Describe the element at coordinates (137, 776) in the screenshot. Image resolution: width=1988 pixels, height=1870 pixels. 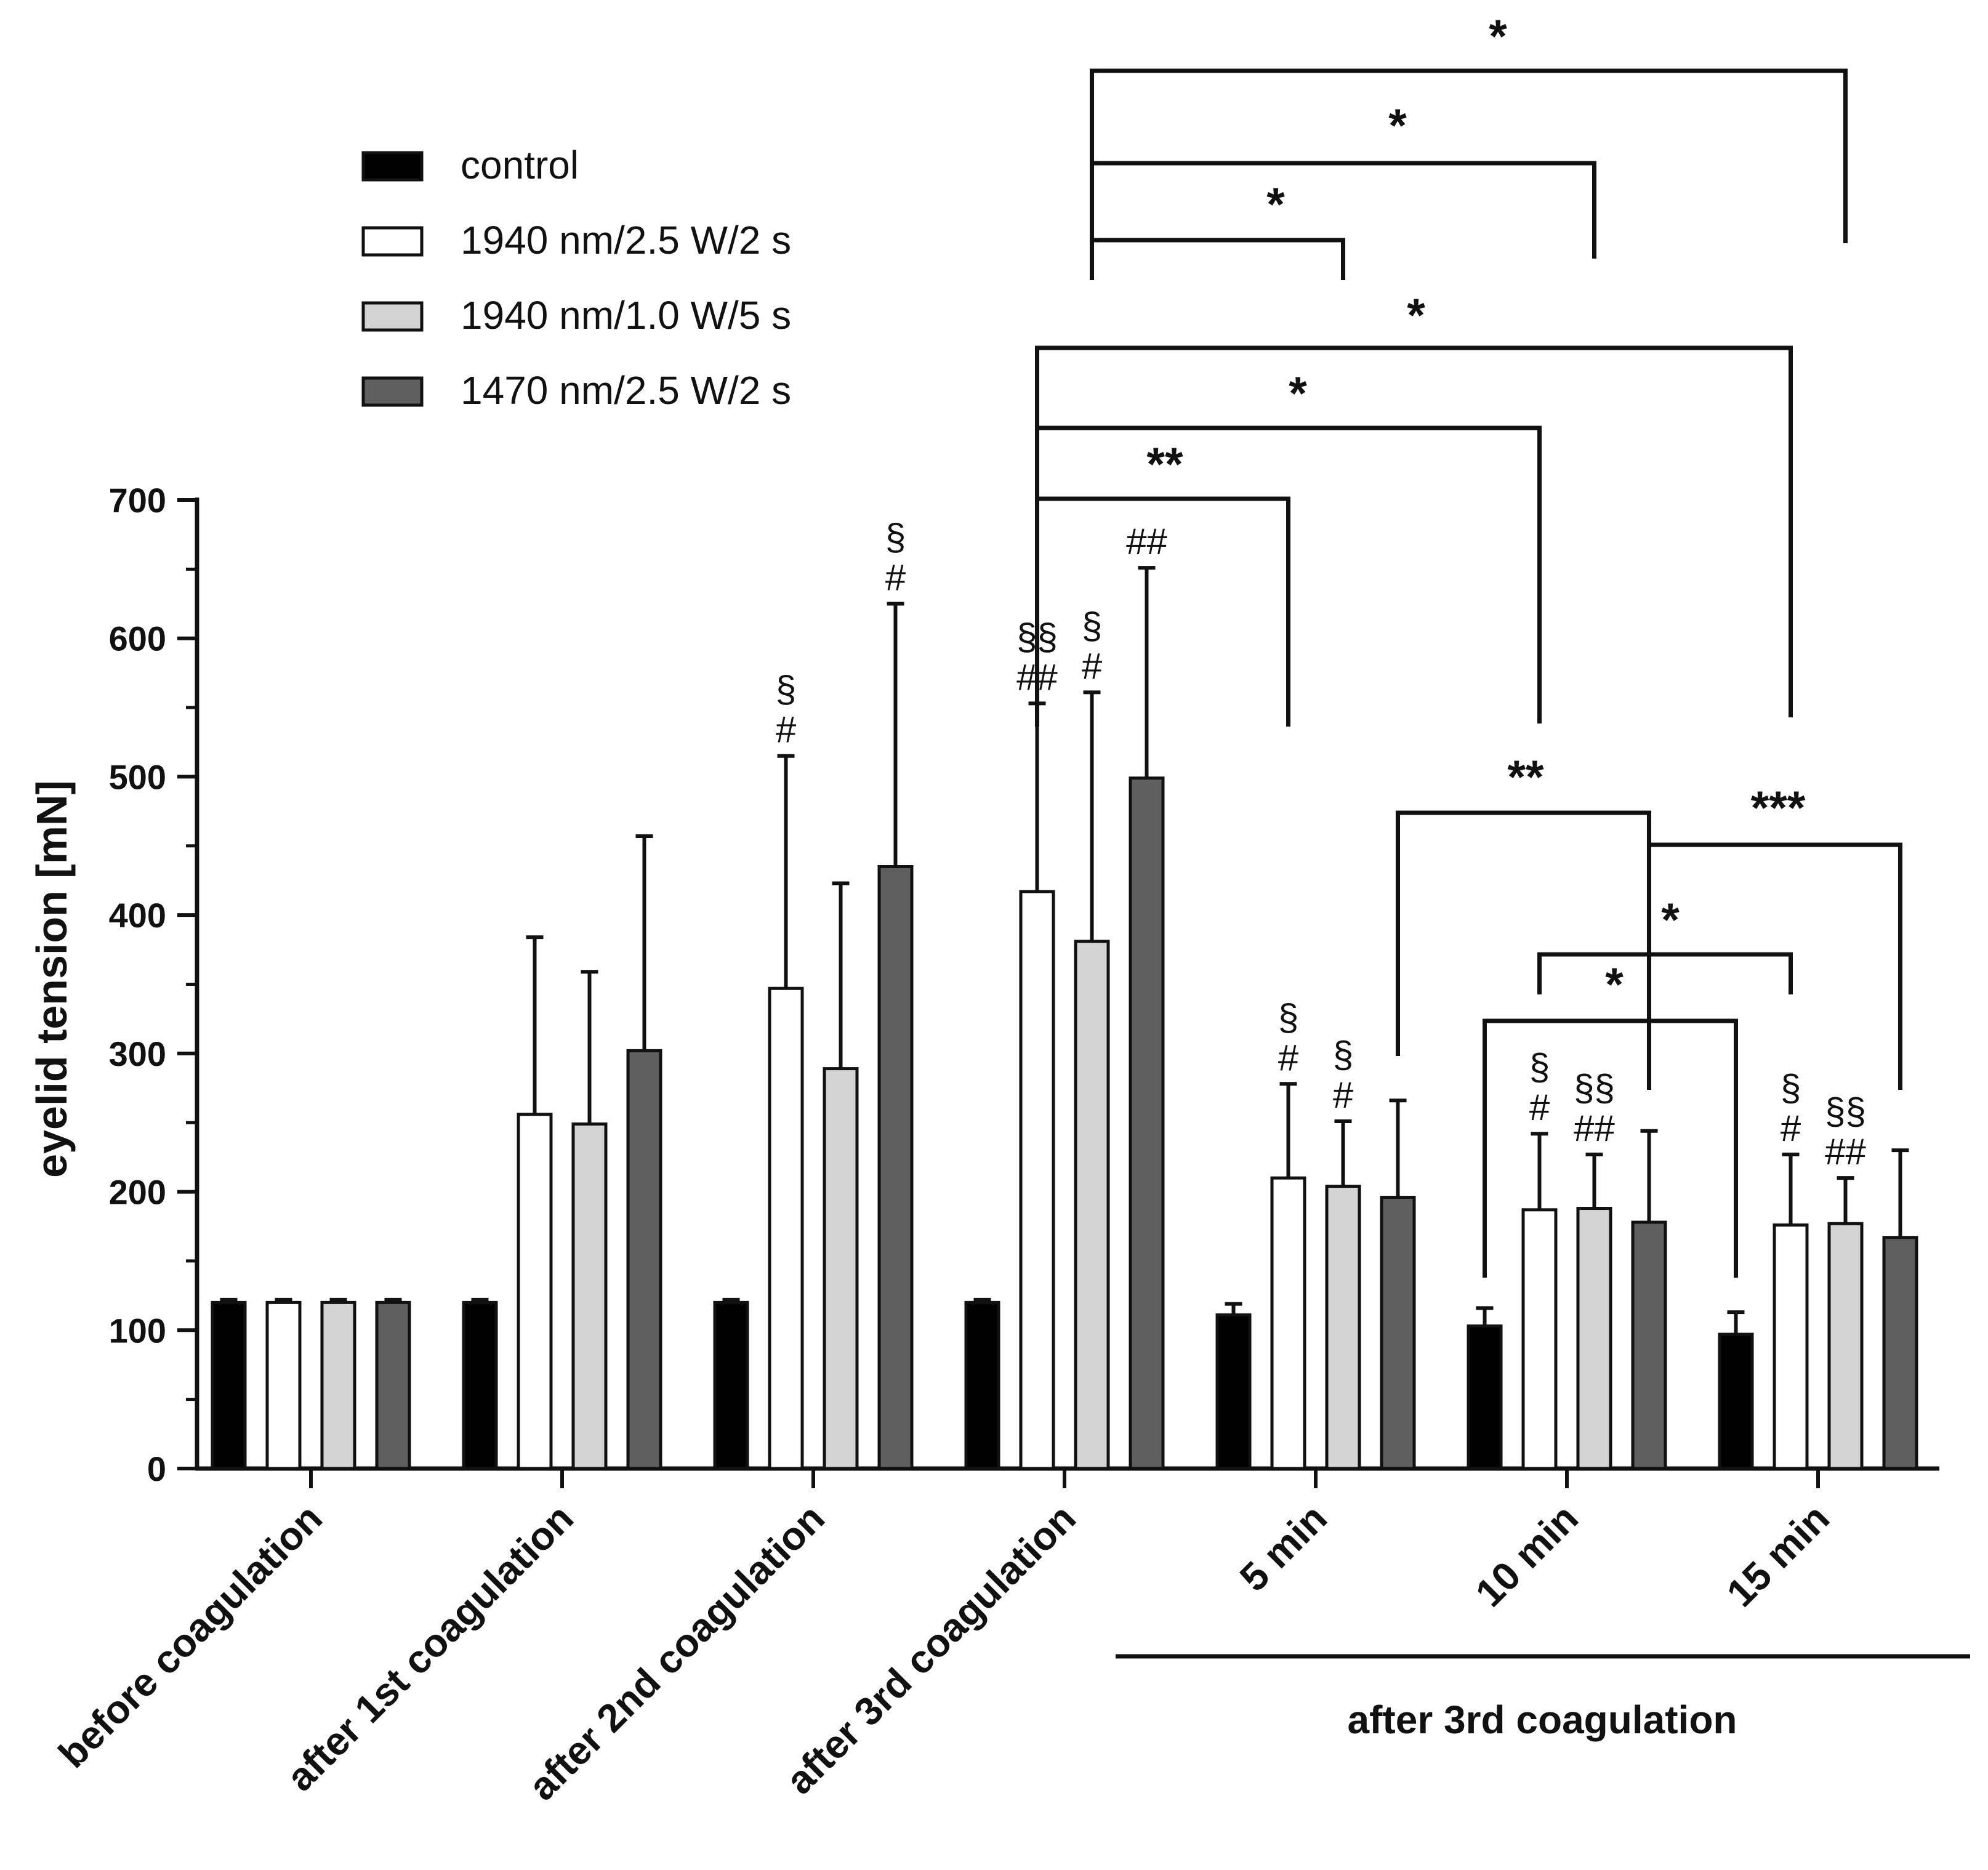
I see `y-tick-label: 500` at that location.